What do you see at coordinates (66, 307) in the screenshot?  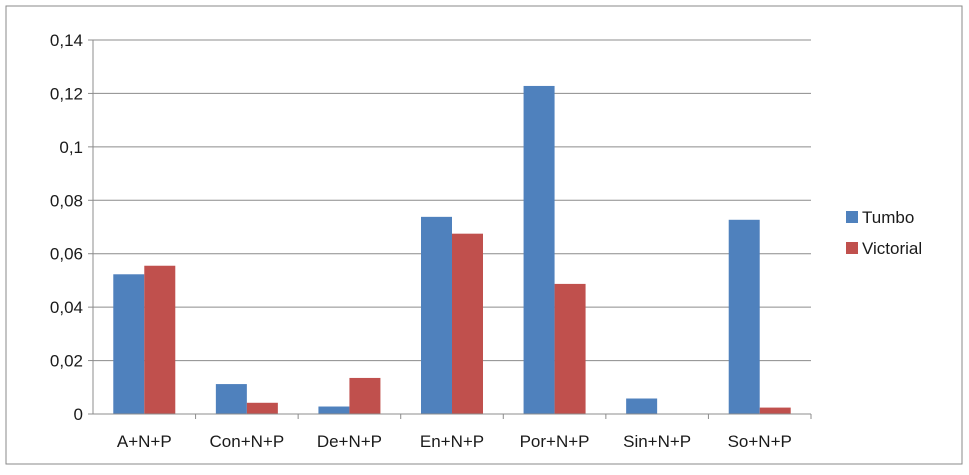 I see `y-tick-label: 0,04` at bounding box center [66, 307].